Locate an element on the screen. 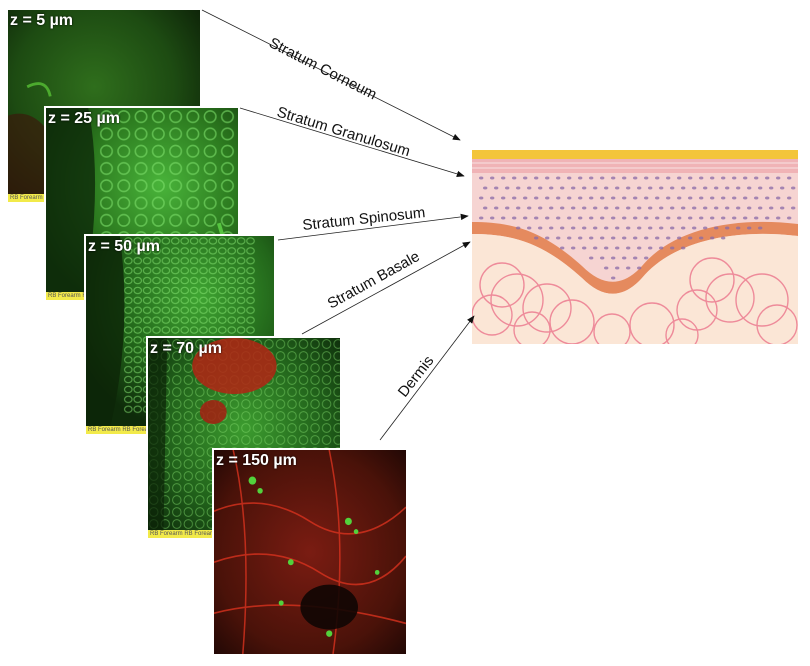  granulosum-band is located at coordinates (635, 166).